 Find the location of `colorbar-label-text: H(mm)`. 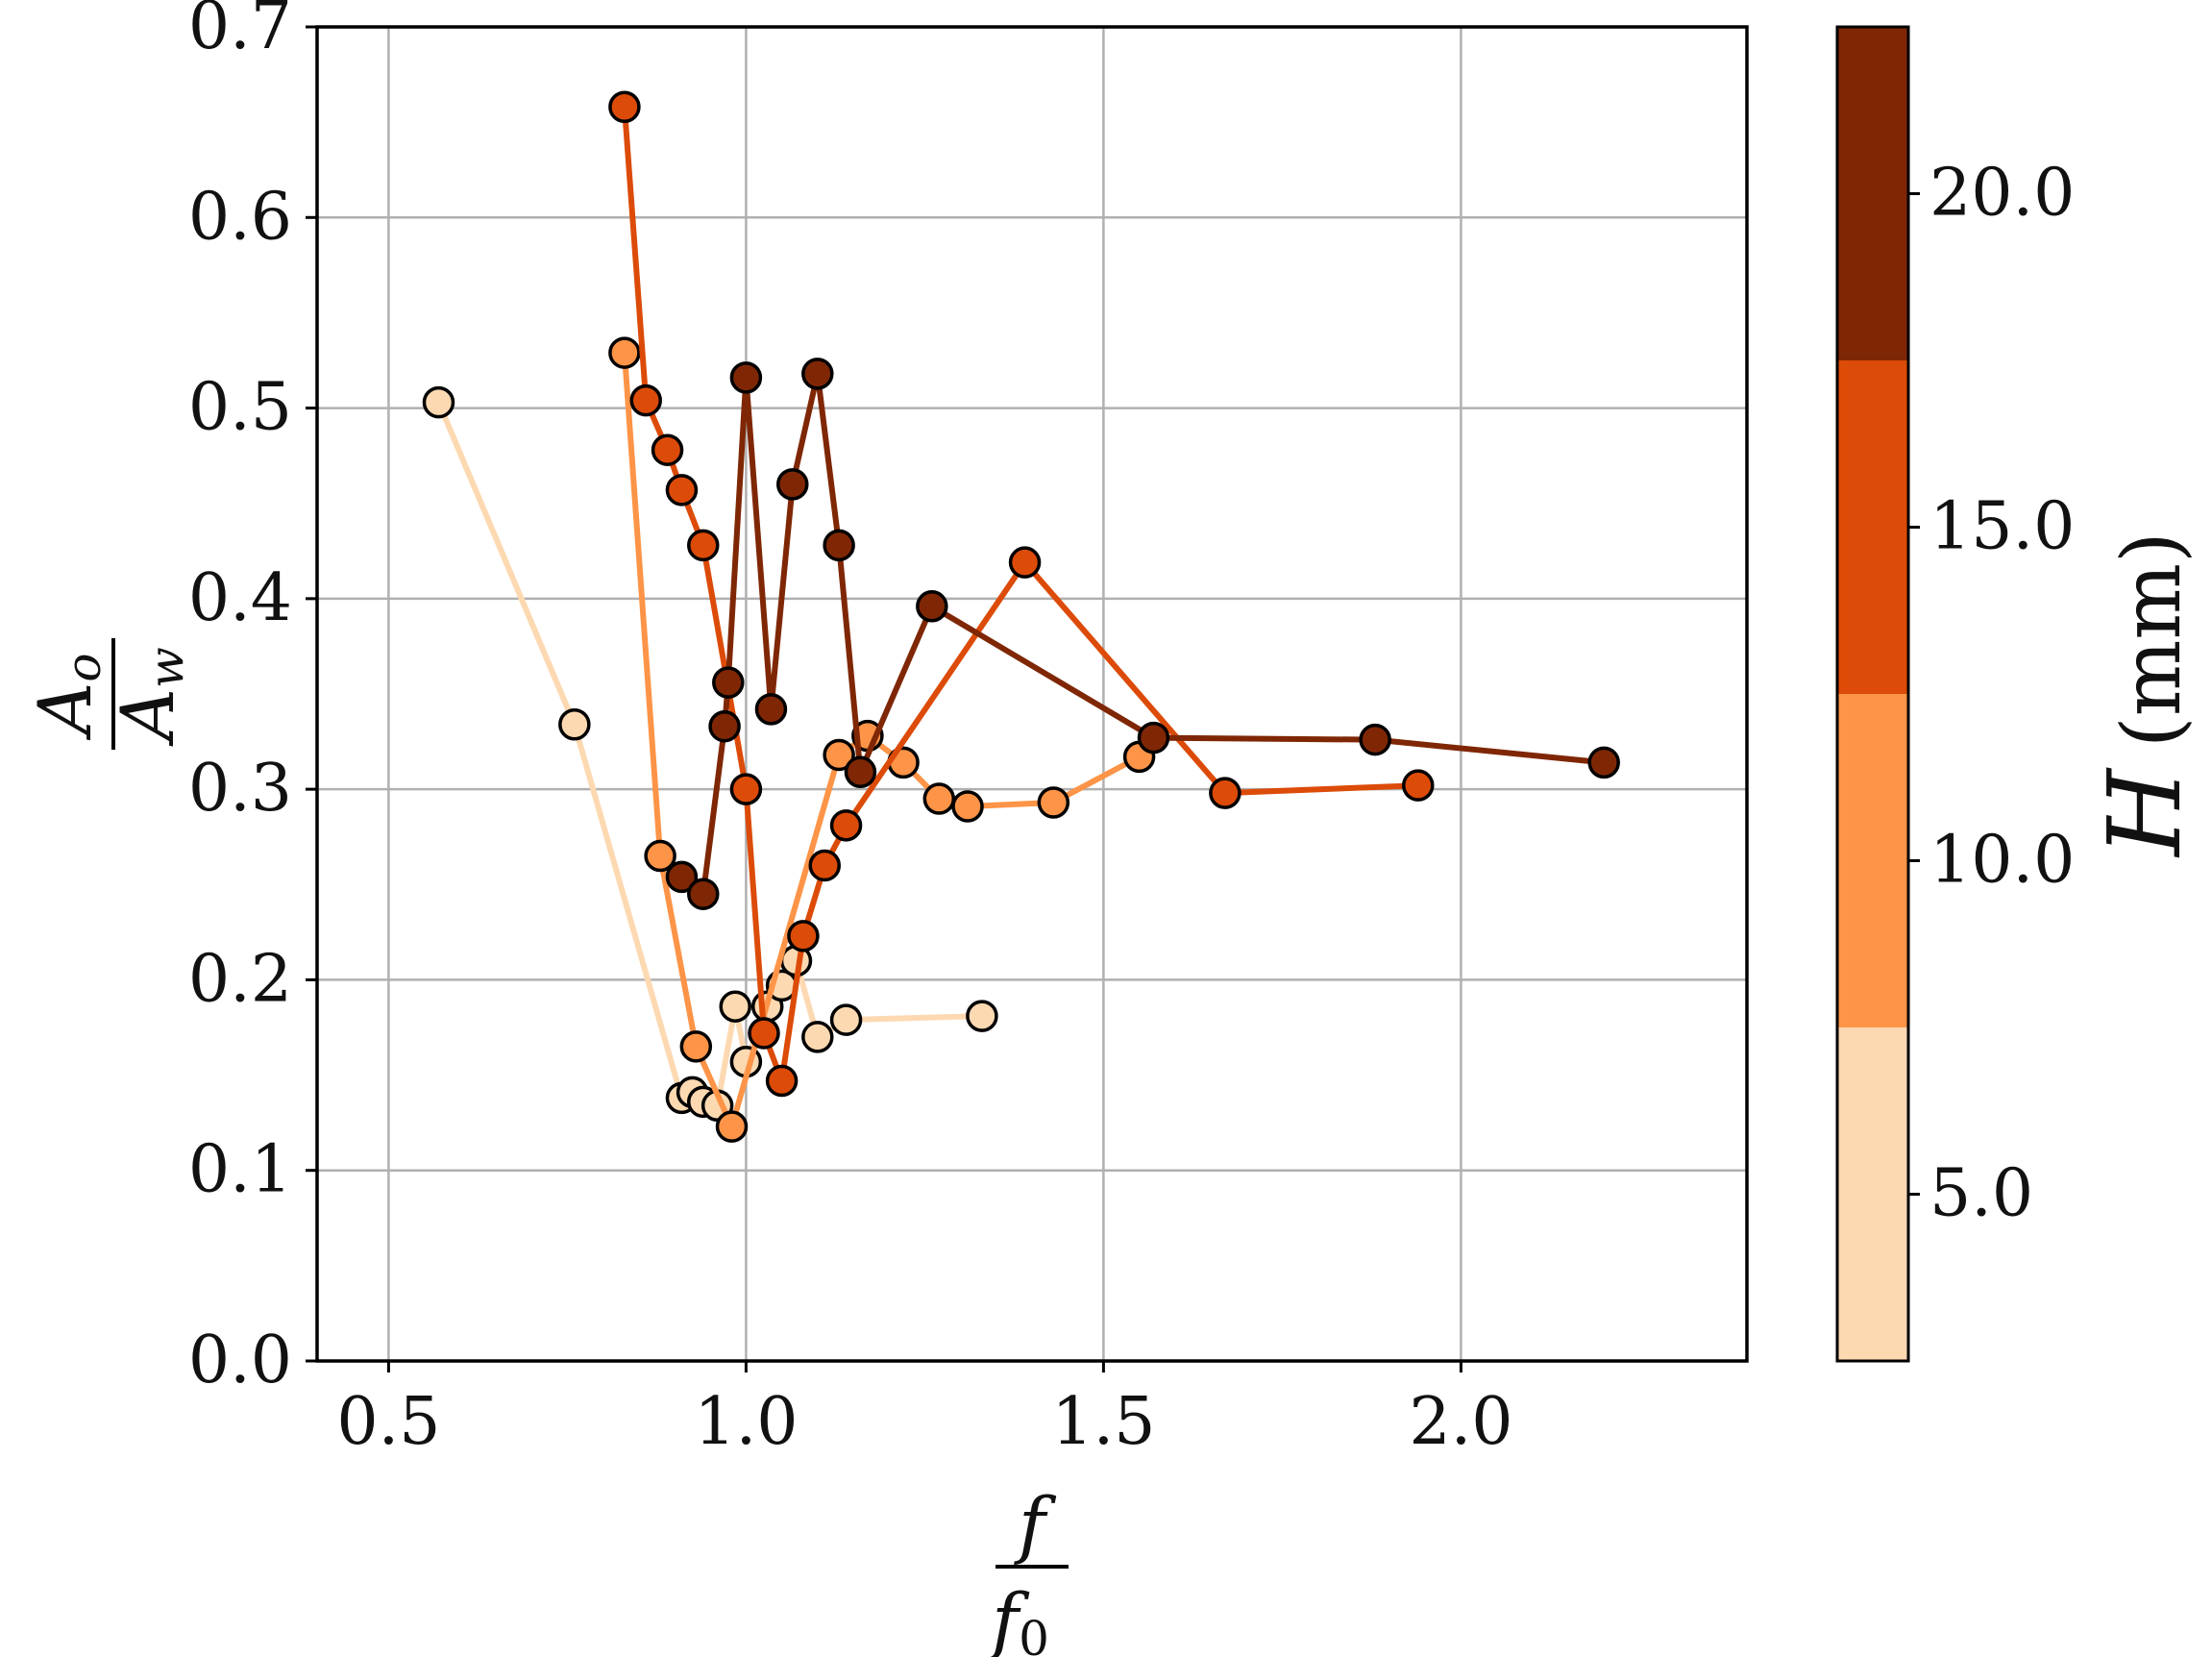

colorbar-label-text: H(mm) is located at coordinates (2144, 695).